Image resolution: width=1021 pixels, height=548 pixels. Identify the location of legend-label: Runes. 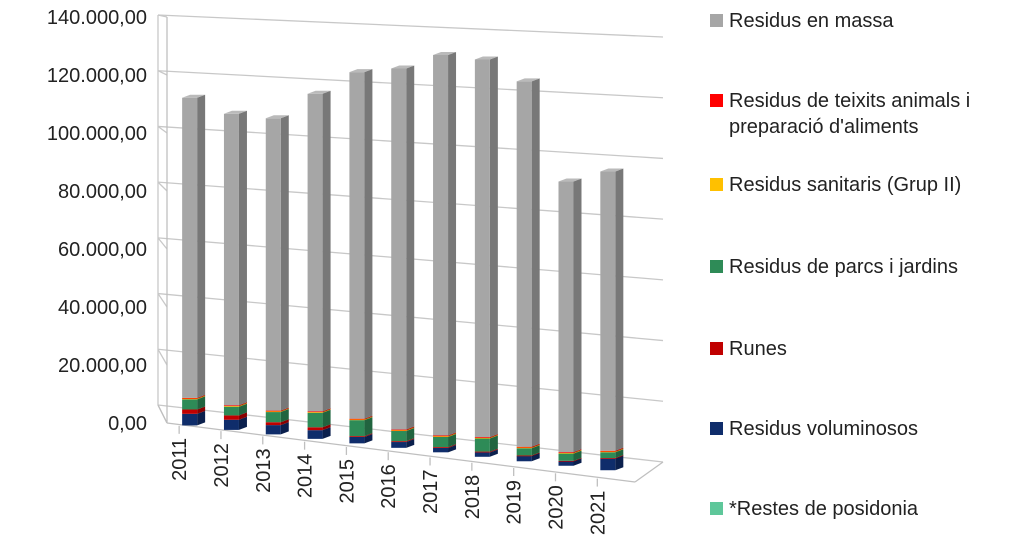
(758, 349).